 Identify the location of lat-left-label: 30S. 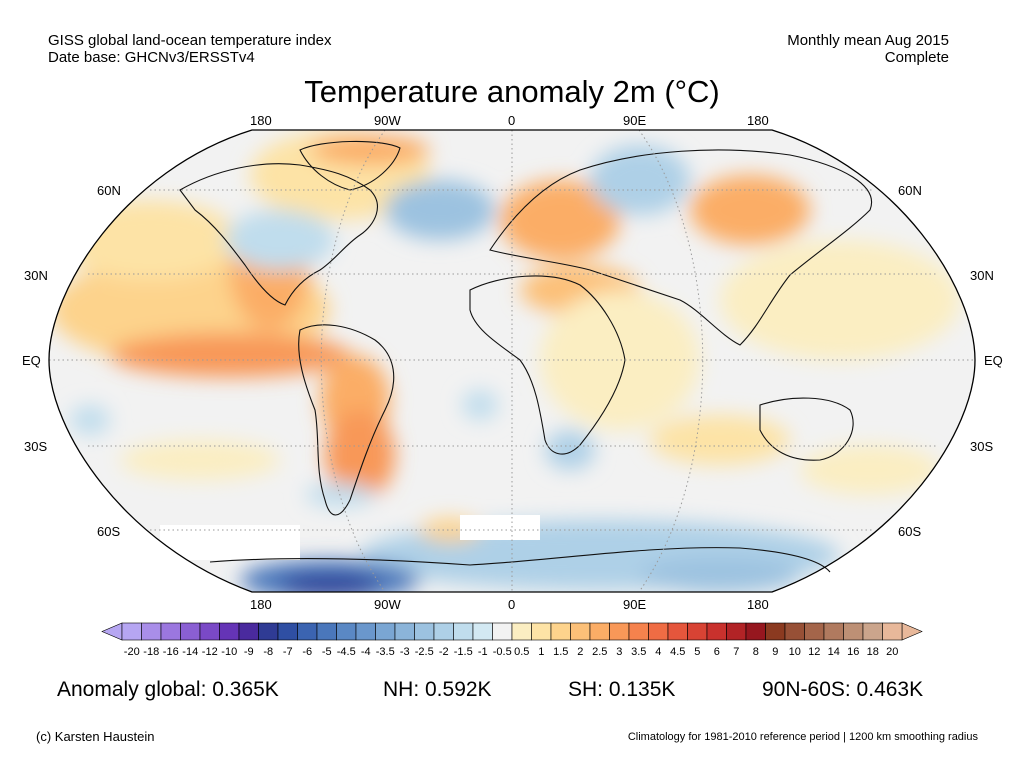
(36, 446).